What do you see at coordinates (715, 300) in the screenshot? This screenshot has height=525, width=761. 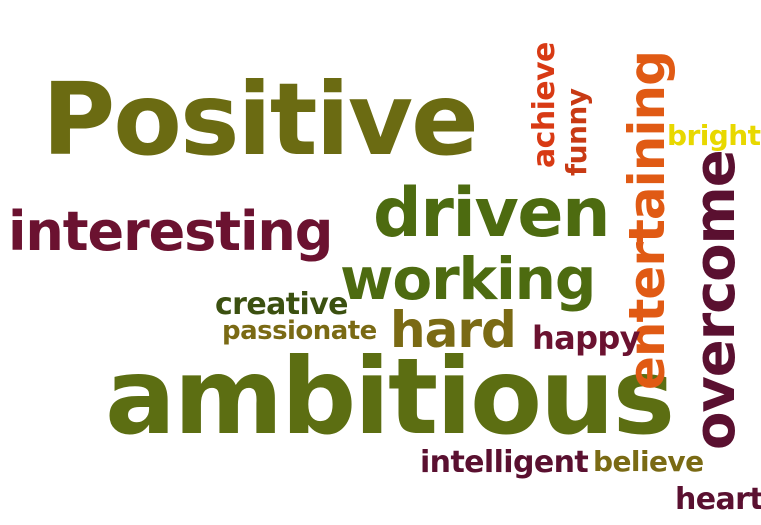 I see `word-overcome: overcome` at bounding box center [715, 300].